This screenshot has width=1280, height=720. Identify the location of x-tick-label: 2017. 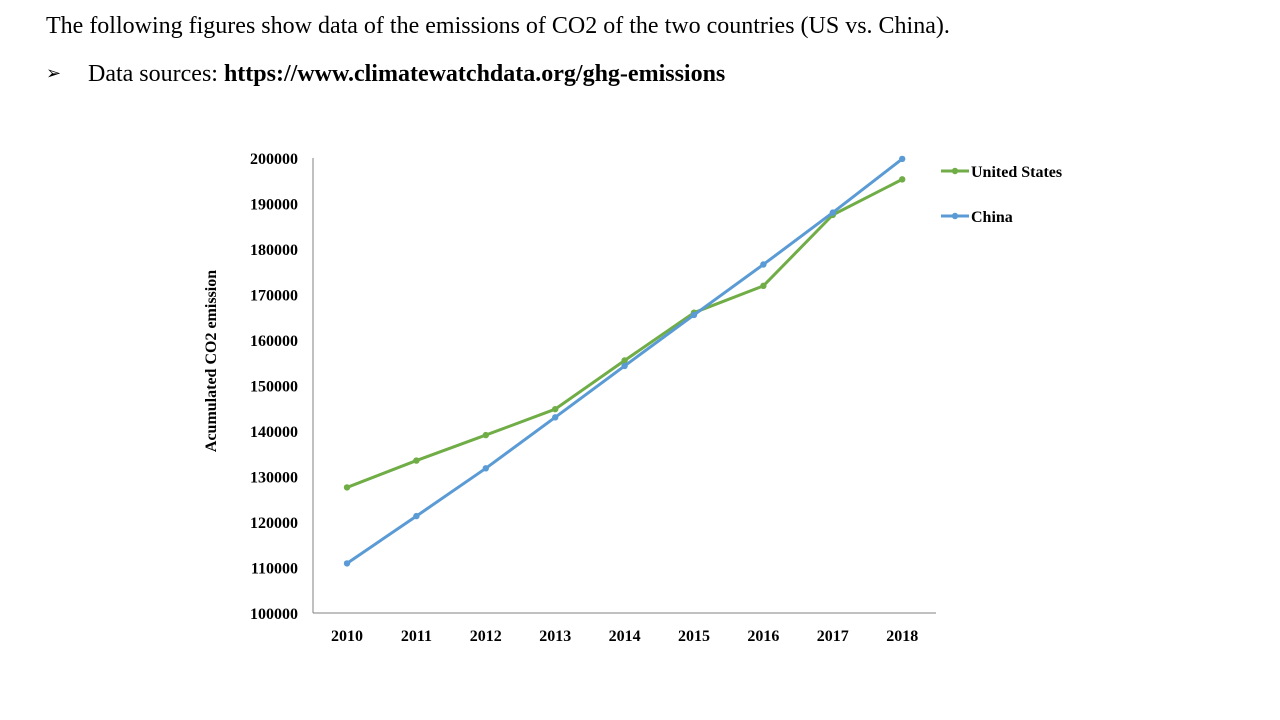
(833, 636).